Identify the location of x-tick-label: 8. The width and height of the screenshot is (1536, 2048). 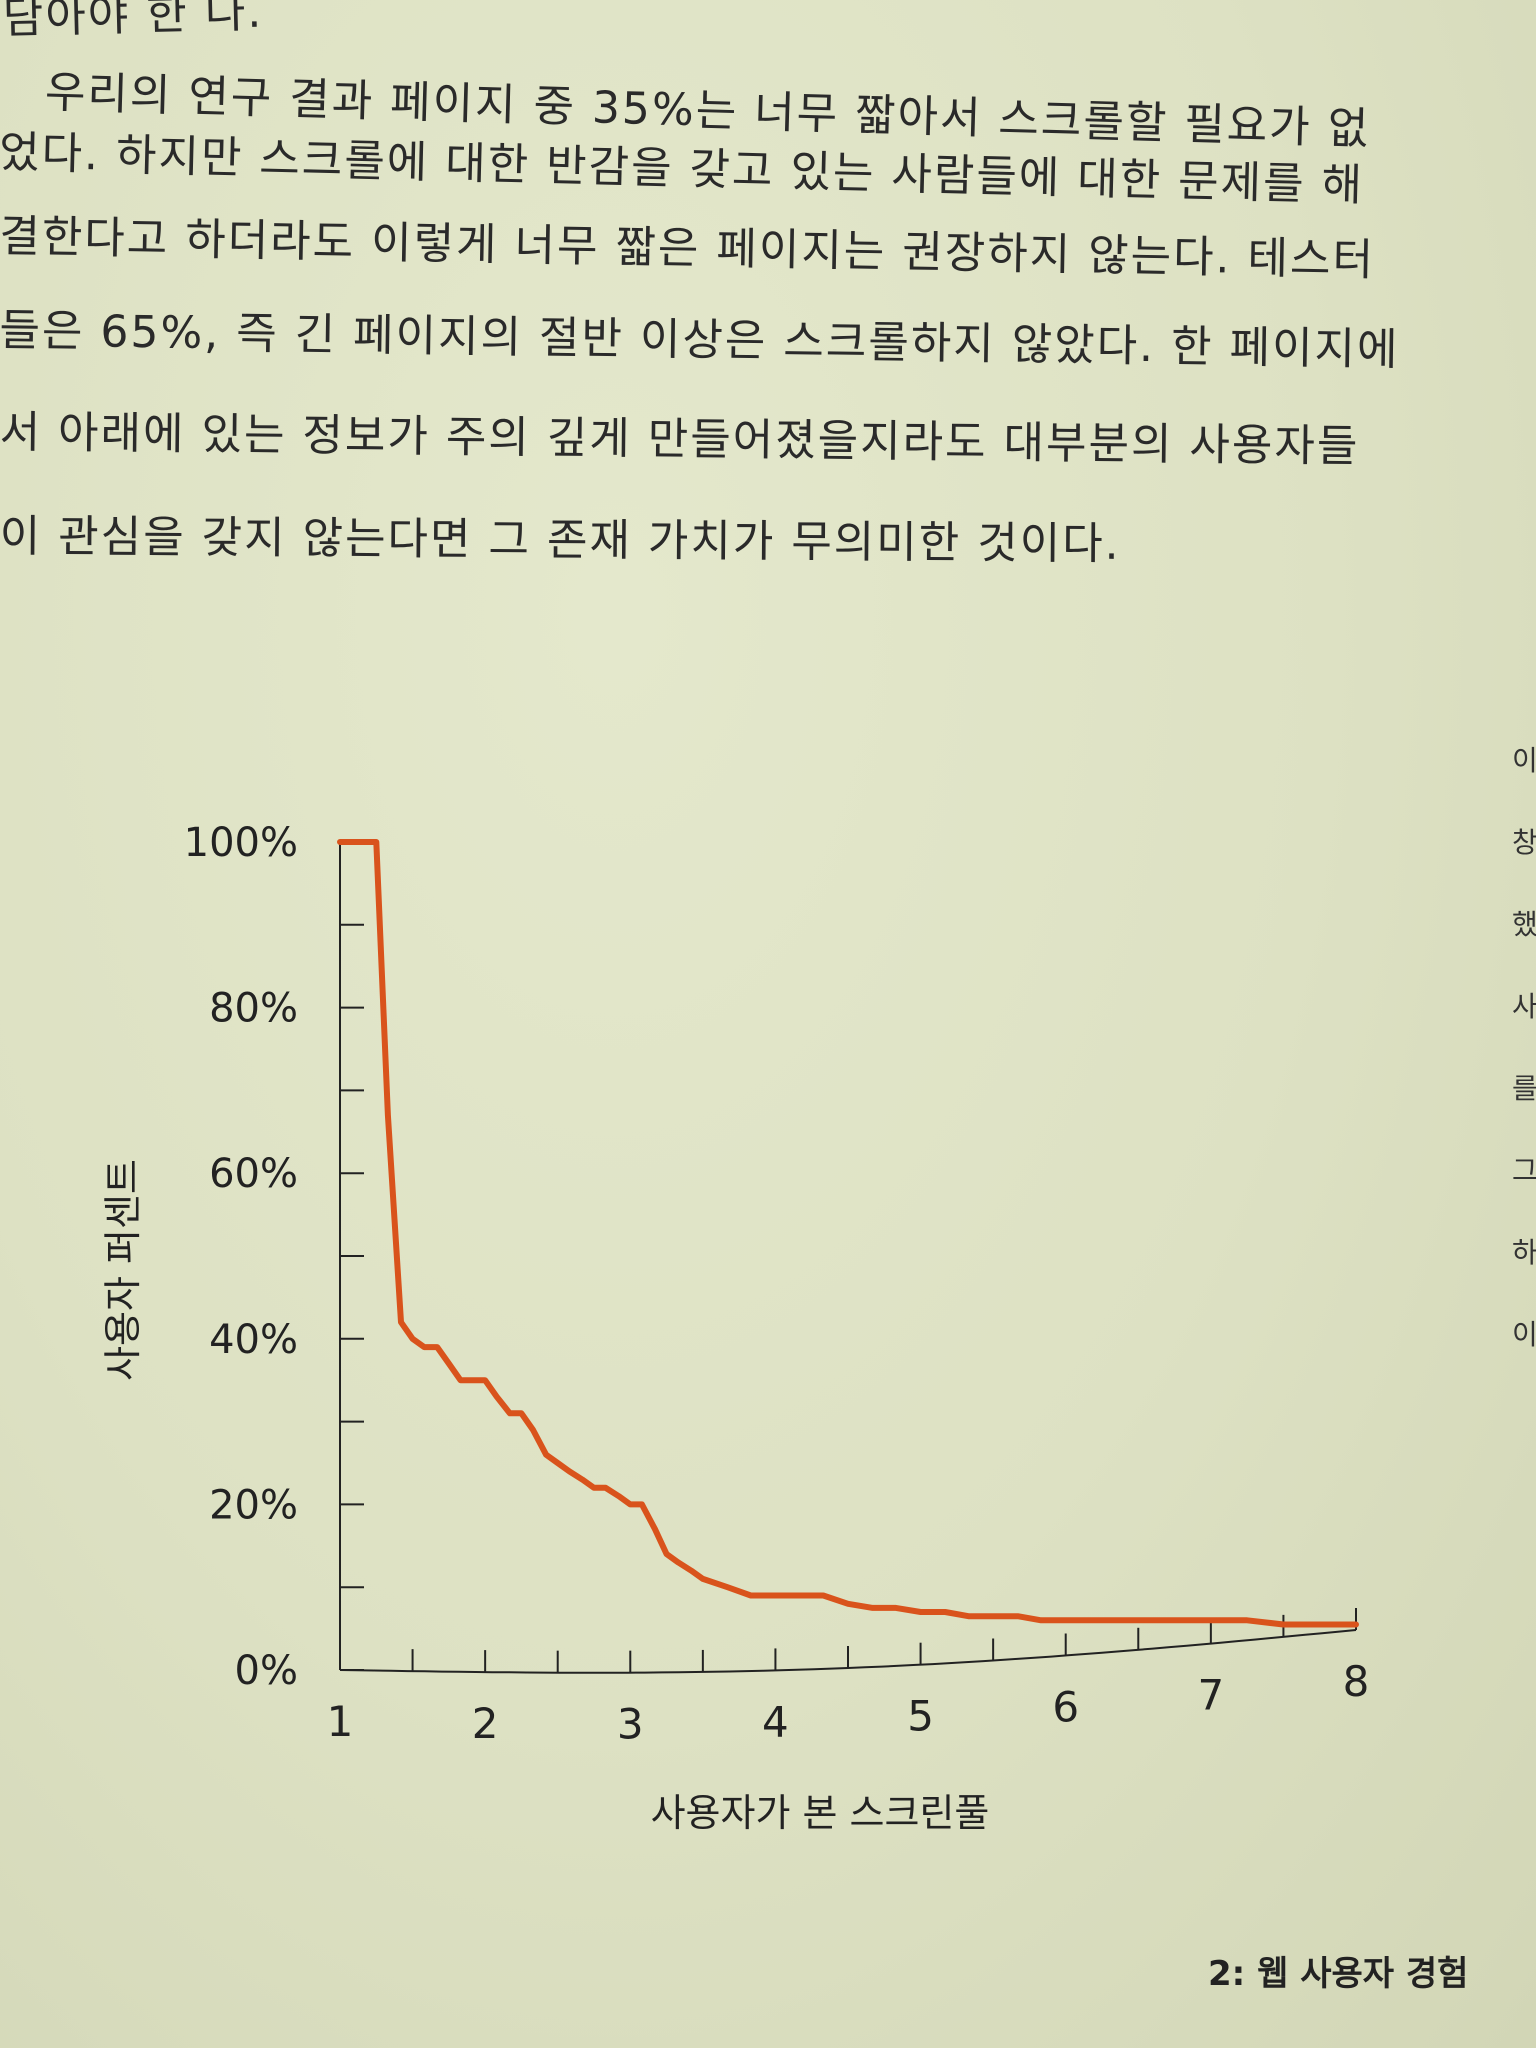
(1356, 1681).